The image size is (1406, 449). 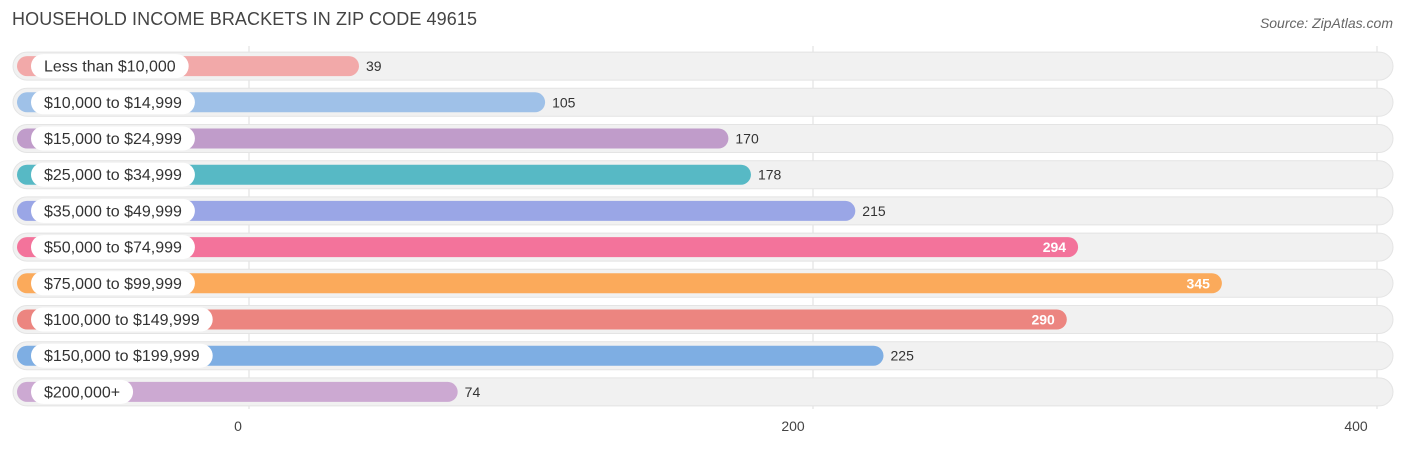 I want to click on category-label: $50,000 to $74,999, so click(x=113, y=248).